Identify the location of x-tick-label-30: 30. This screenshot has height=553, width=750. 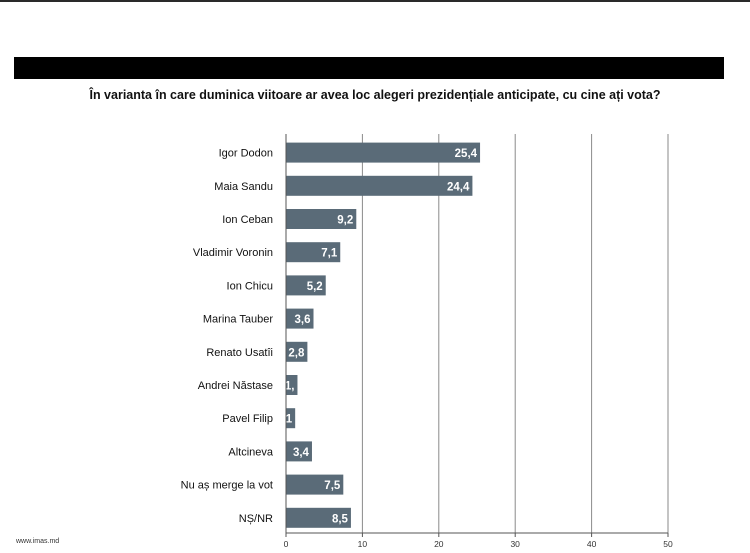
(515, 544).